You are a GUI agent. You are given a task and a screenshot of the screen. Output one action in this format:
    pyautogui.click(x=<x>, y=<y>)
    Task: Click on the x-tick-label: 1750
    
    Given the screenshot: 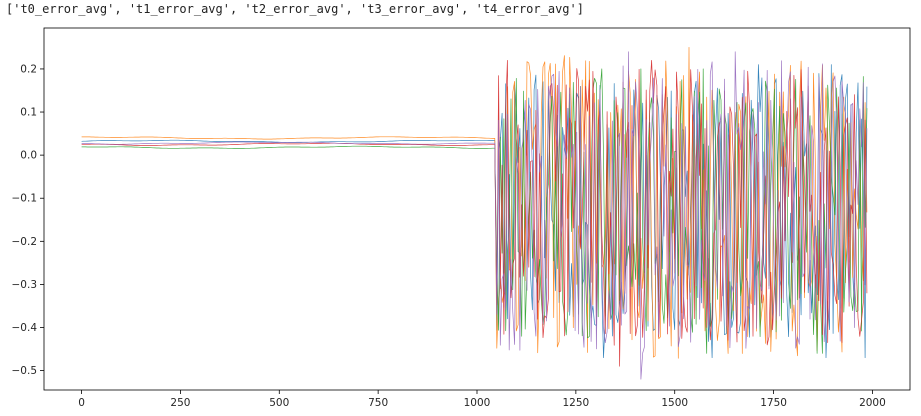 What is the action you would take?
    pyautogui.click(x=773, y=403)
    